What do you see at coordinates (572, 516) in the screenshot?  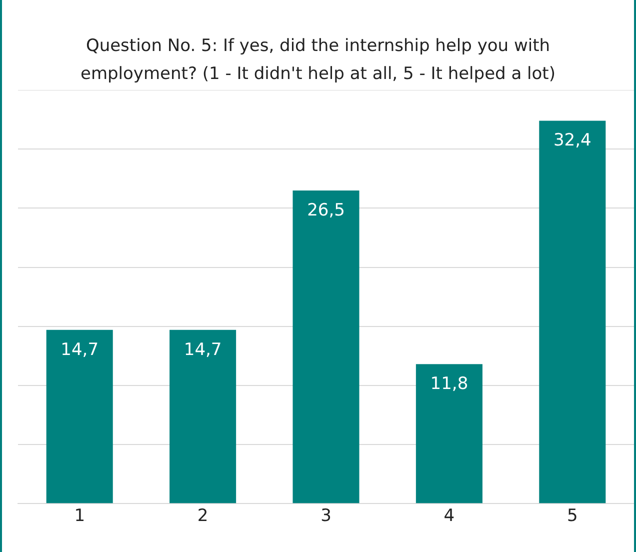 I see `x-tick-label: 5` at bounding box center [572, 516].